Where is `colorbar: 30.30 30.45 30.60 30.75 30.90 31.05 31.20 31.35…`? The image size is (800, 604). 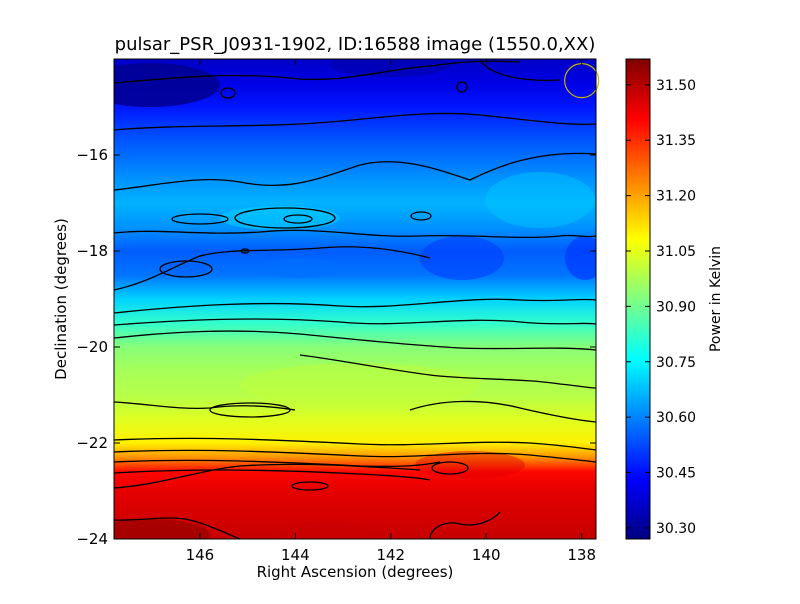 colorbar: 30.30 30.45 30.60 30.75 30.90 31.05 31.20 31.35… is located at coordinates (674, 299).